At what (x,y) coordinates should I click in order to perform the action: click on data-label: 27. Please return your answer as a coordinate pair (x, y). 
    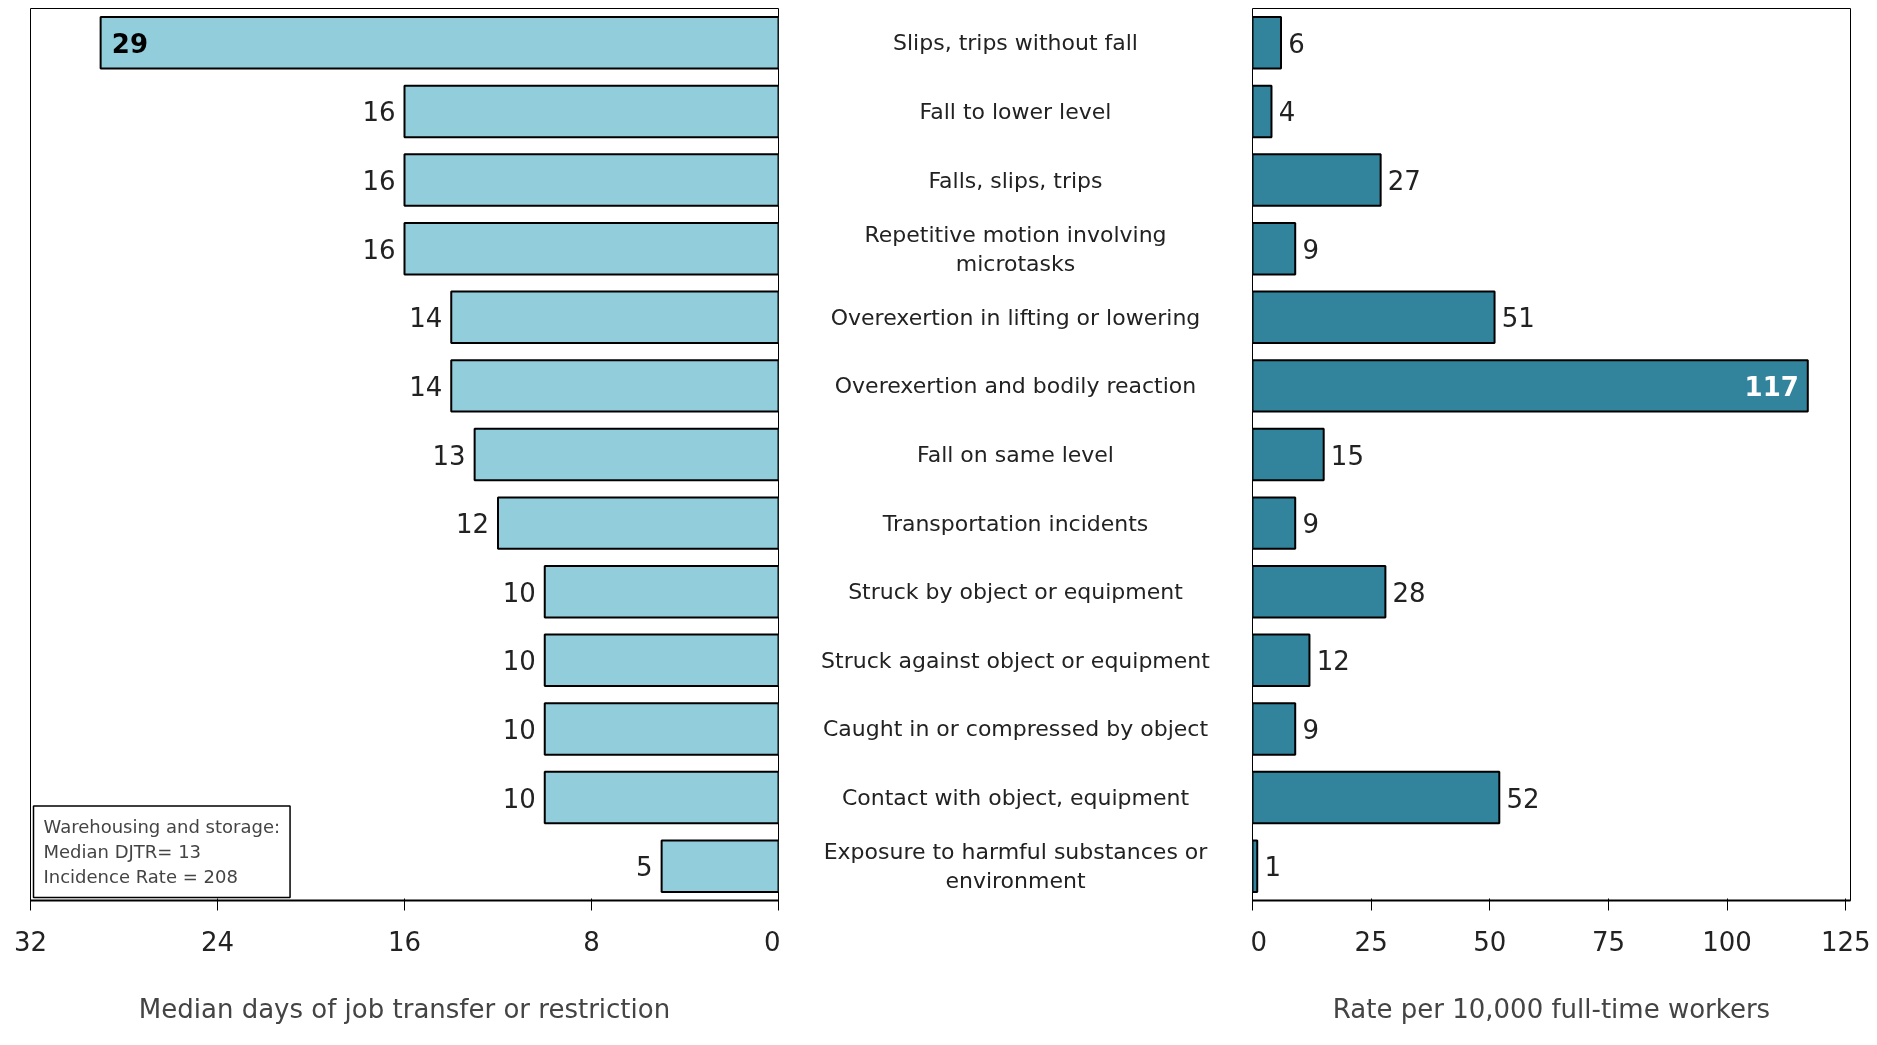
    Looking at the image, I should click on (1404, 181).